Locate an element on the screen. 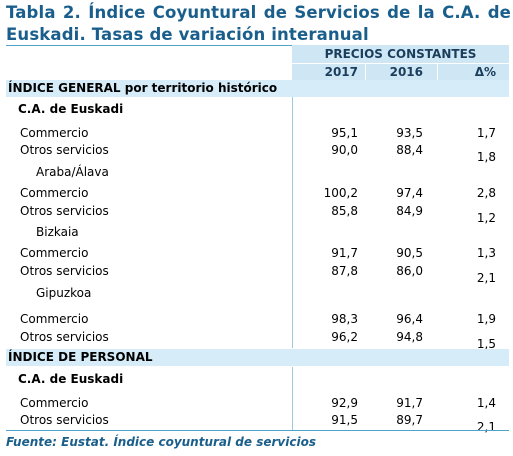 The width and height of the screenshot is (513, 456). section-title: ÍNDICE GENERAL por territorio histórico is located at coordinates (143, 88).